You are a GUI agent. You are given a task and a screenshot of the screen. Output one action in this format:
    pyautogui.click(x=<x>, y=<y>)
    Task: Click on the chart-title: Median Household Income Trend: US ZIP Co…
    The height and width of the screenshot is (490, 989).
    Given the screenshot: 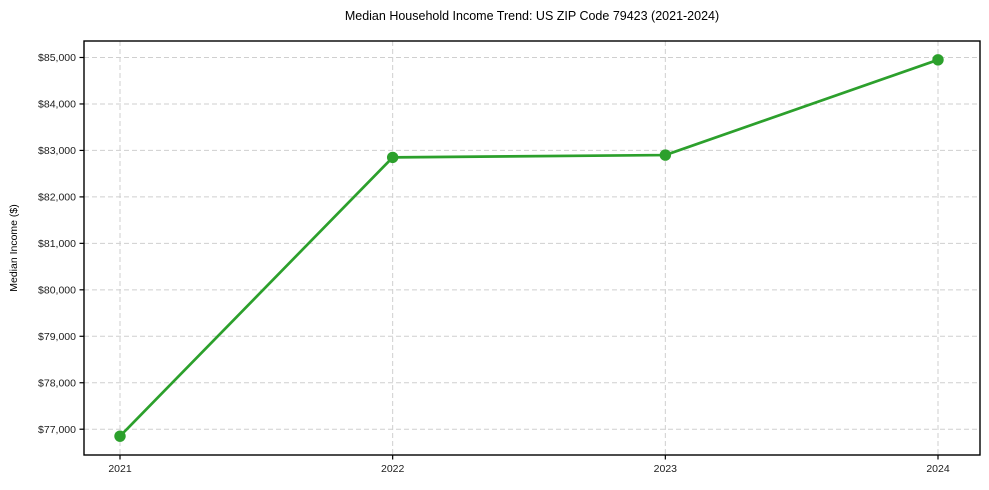 What is the action you would take?
    pyautogui.click(x=532, y=16)
    